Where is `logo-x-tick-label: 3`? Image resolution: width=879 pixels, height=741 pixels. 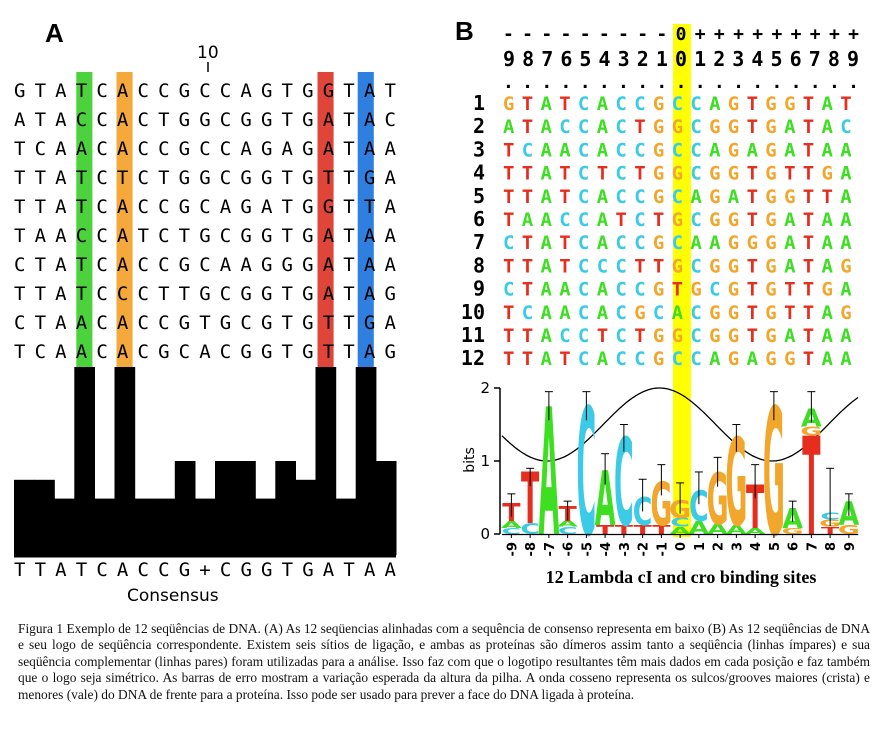 logo-x-tick-label: 3 is located at coordinates (737, 546).